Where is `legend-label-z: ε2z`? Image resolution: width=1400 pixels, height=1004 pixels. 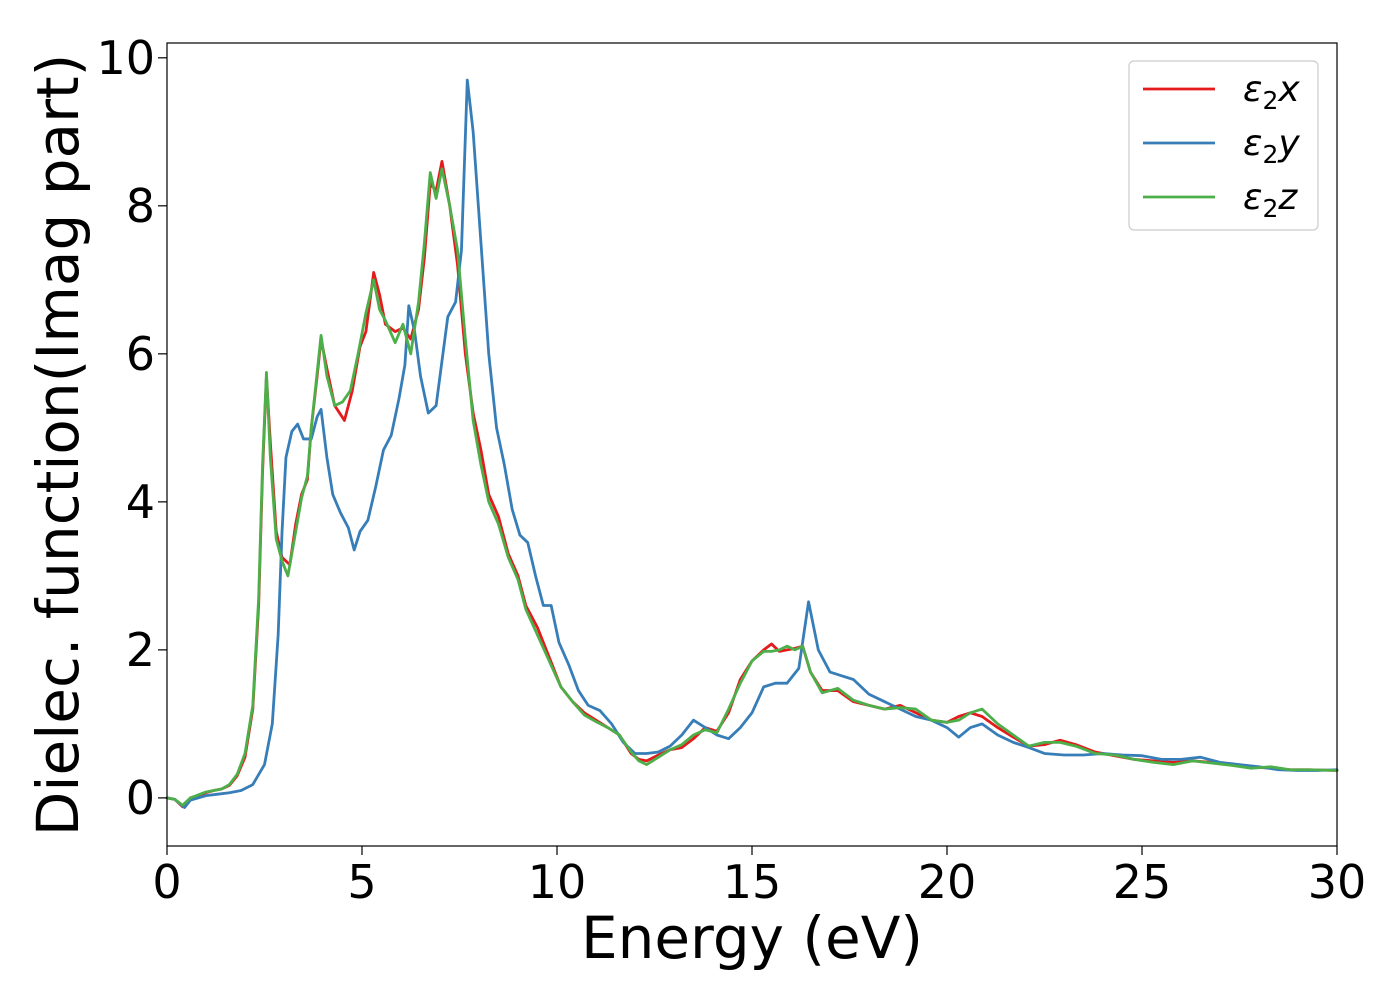 legend-label-z: ε2z is located at coordinates (1270, 200).